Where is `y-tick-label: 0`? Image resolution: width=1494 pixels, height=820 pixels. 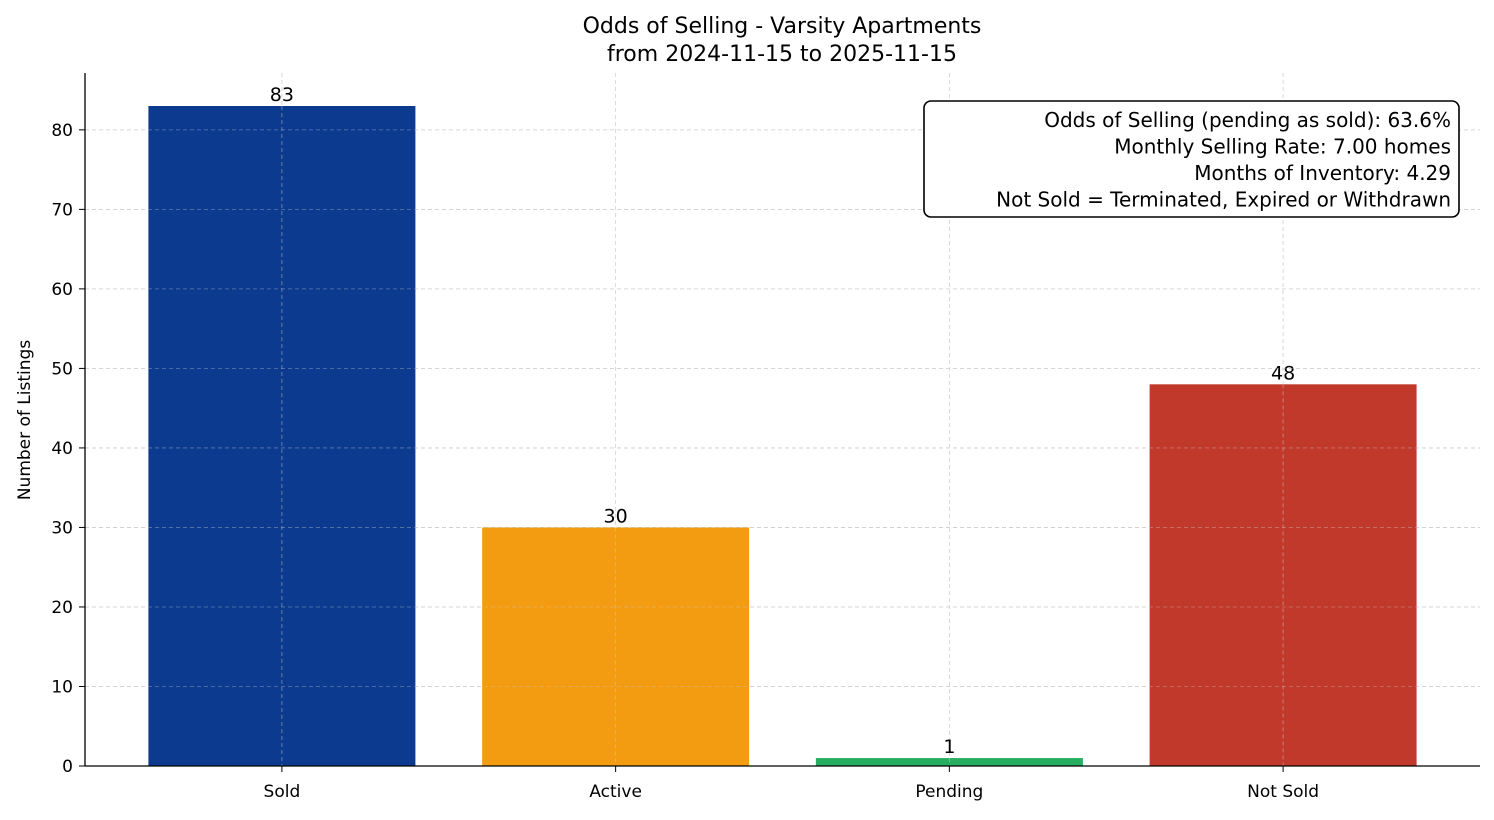
y-tick-label: 0 is located at coordinates (67, 767).